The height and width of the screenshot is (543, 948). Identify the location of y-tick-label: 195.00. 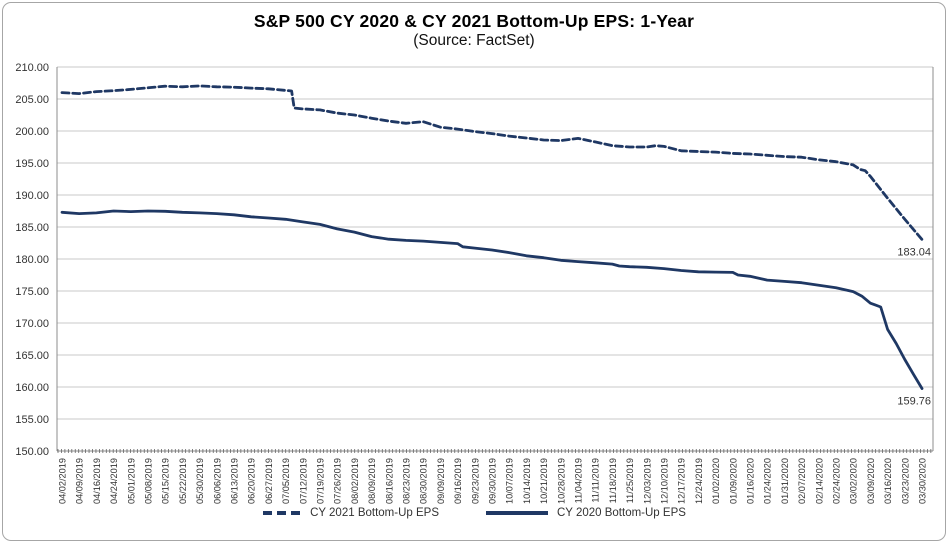
(32, 164).